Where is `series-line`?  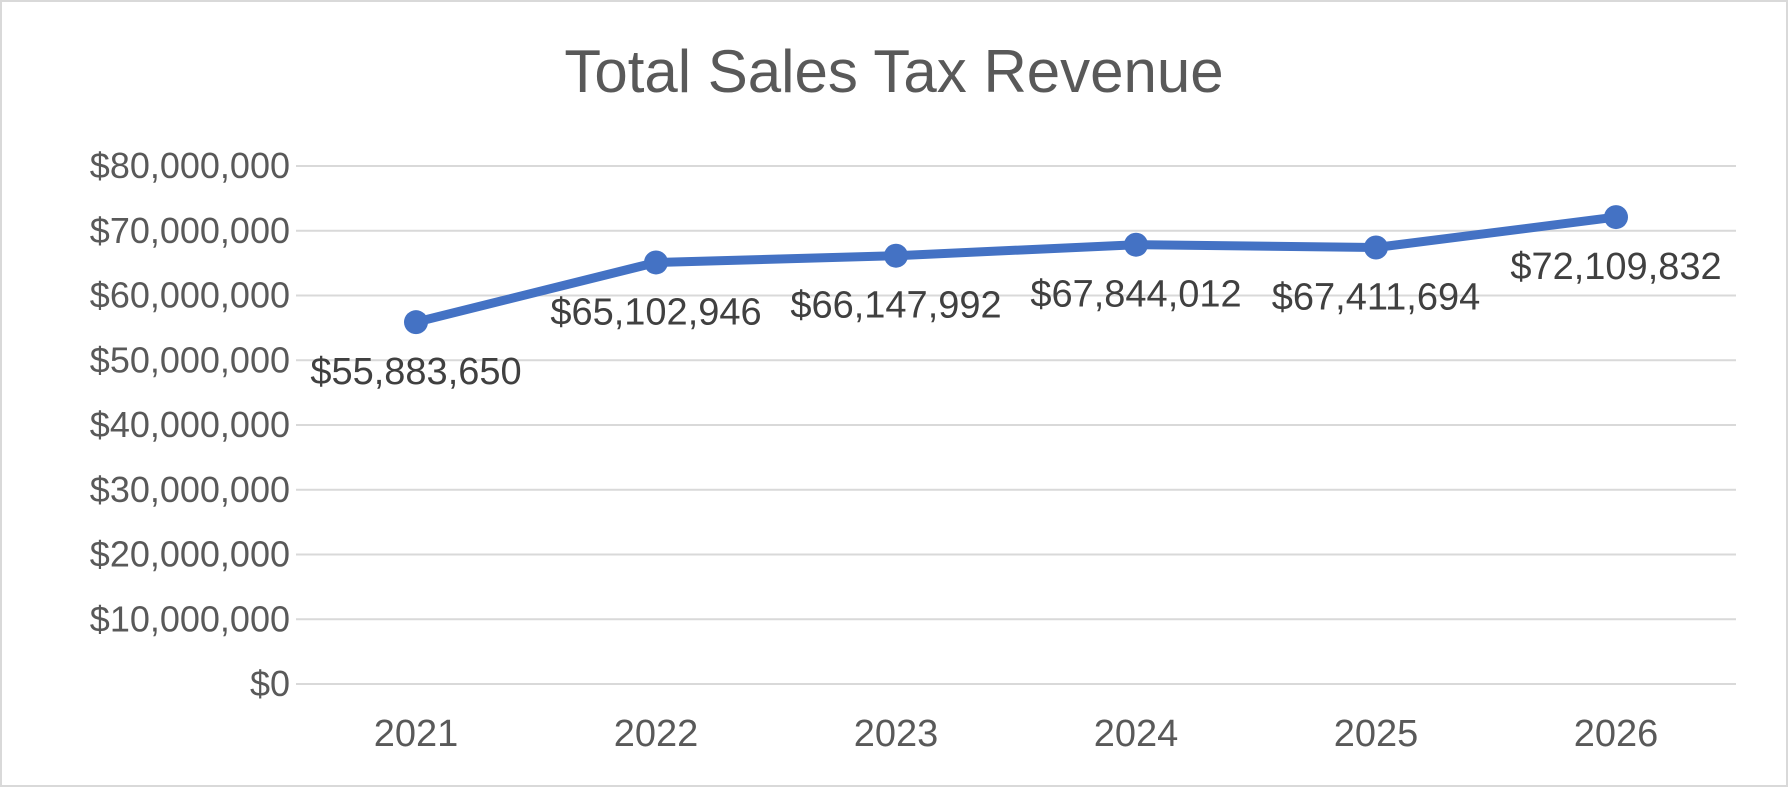
series-line is located at coordinates (1016, 269).